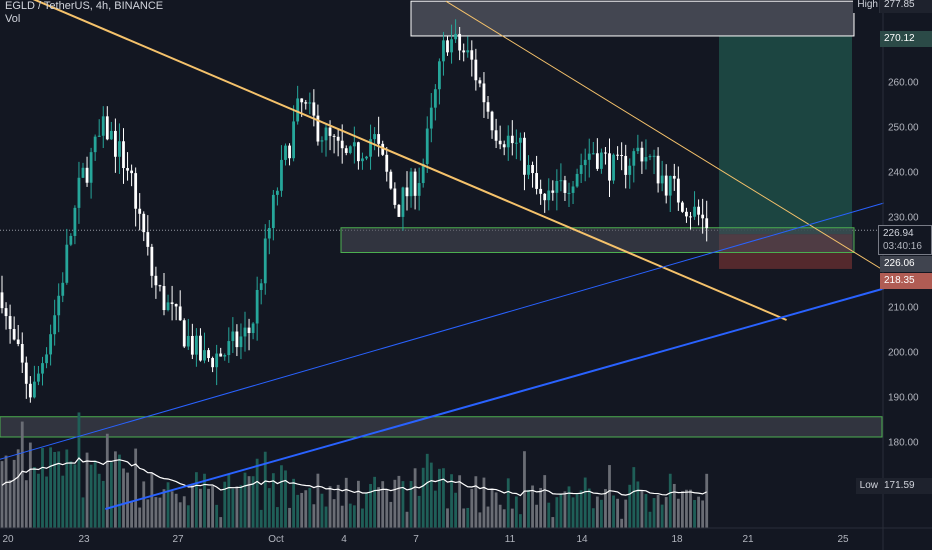 This screenshot has height=550, width=932. I want to click on high-label: High, so click(867, 6).